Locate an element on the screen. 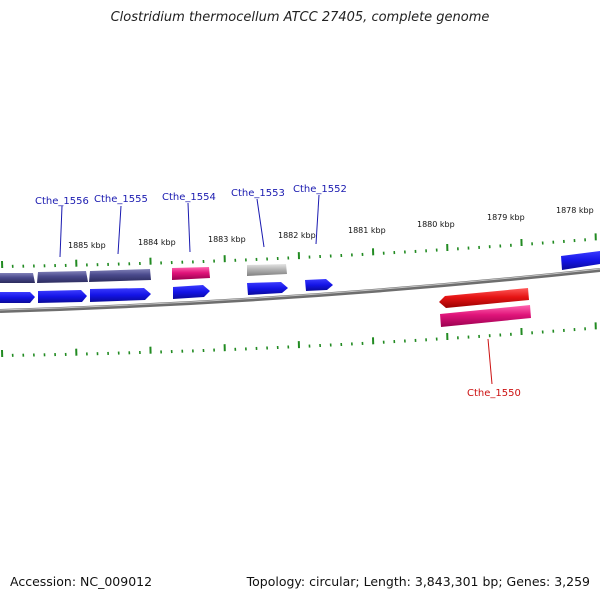  tick-label: 1878 kbp is located at coordinates (575, 210).